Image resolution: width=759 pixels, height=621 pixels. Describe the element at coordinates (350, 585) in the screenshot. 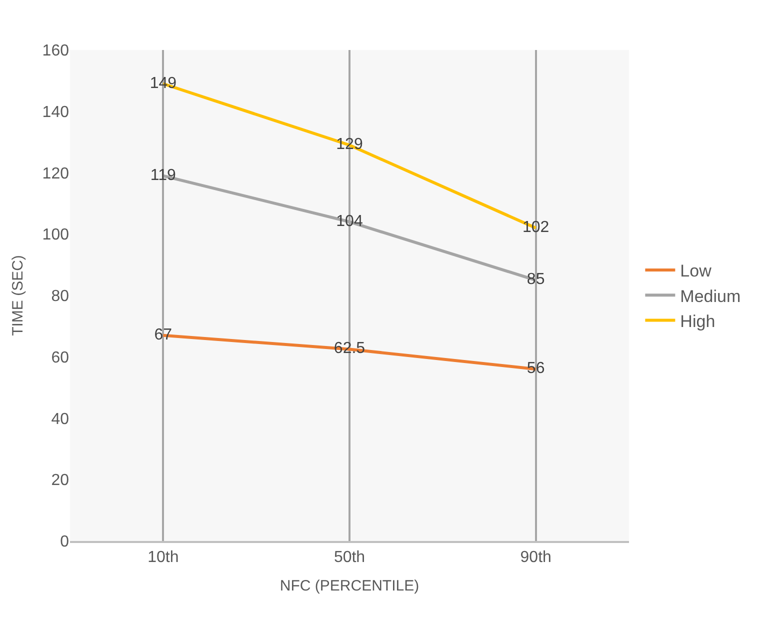

I see `x-axis-title: NFC (PERCENTILE)` at that location.